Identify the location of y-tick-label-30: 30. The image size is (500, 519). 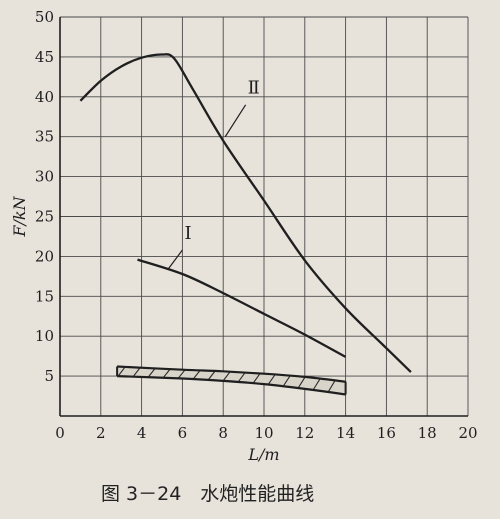
(44, 177).